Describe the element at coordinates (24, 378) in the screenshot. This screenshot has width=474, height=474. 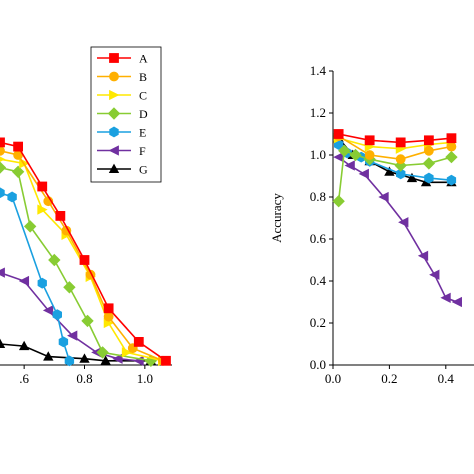
I see `x-tick-label: .6` at that location.